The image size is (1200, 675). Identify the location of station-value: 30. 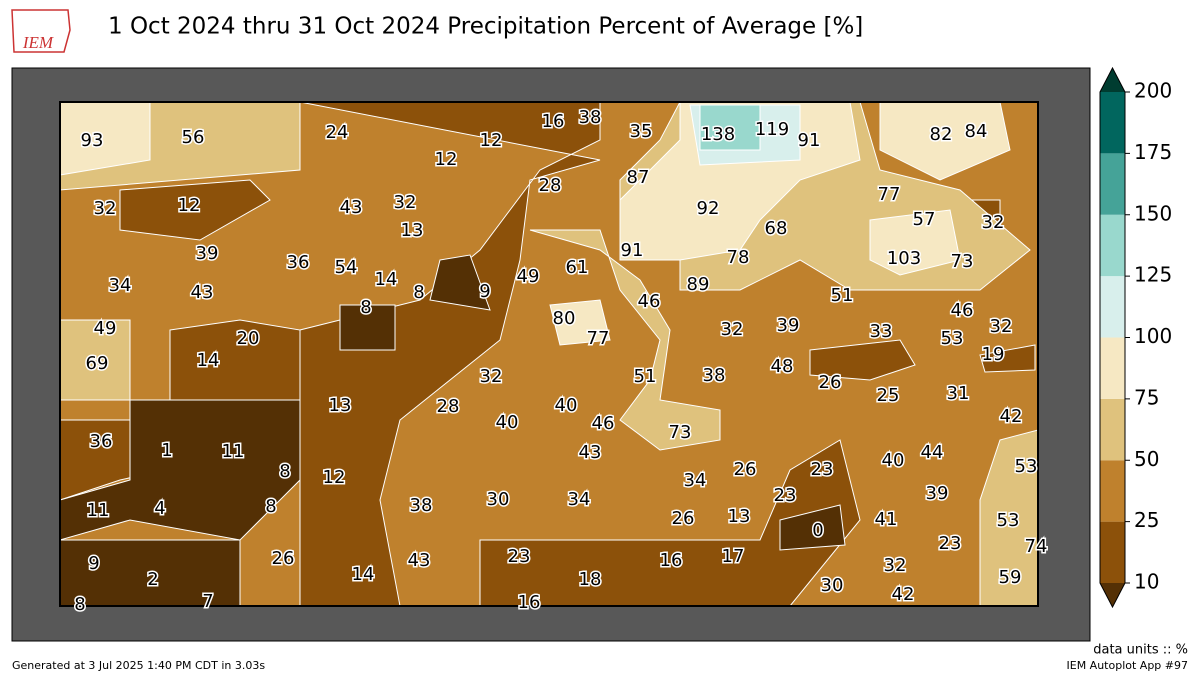
(832, 585).